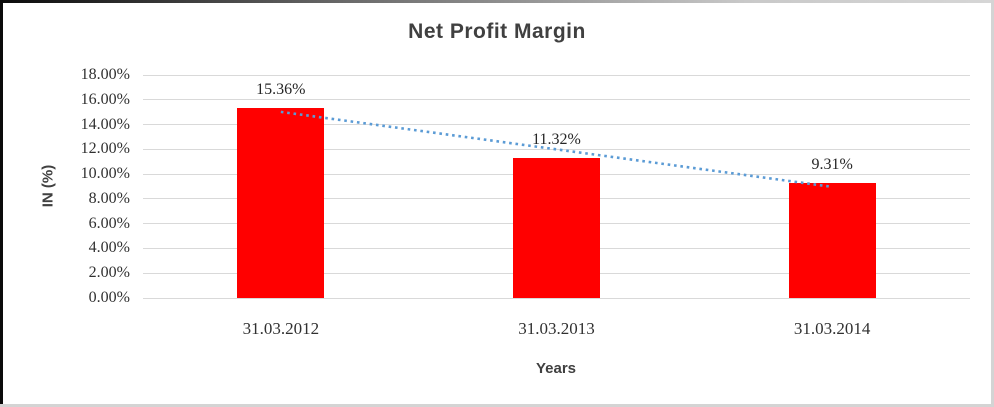  Describe the element at coordinates (109, 297) in the screenshot. I see `y-axis-tick-label: 0.00%` at that location.